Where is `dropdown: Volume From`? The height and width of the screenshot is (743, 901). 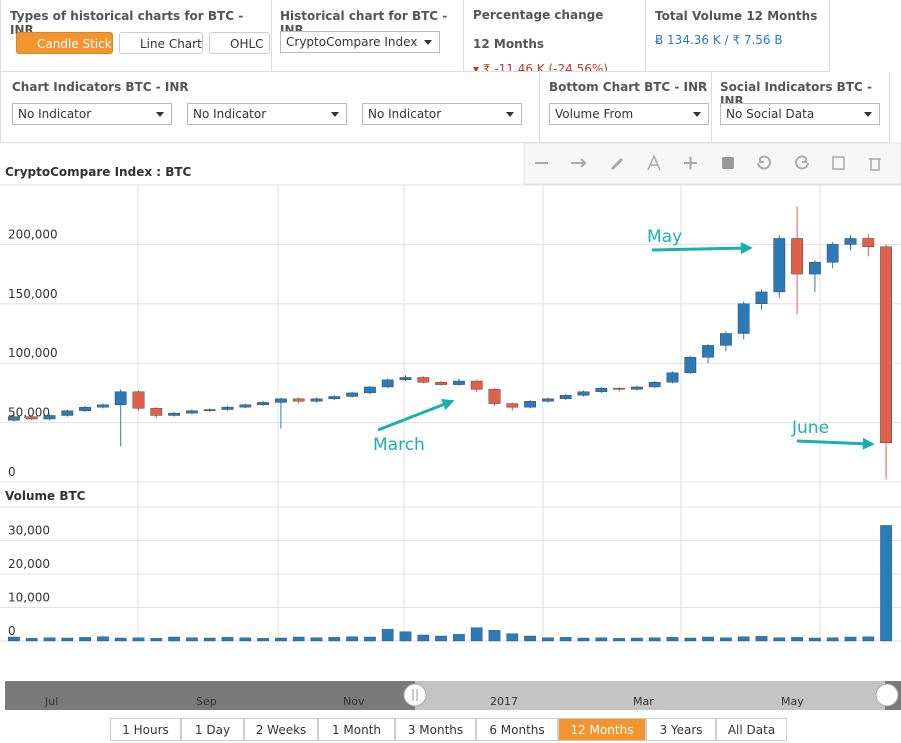
dropdown: Volume From is located at coordinates (629, 114).